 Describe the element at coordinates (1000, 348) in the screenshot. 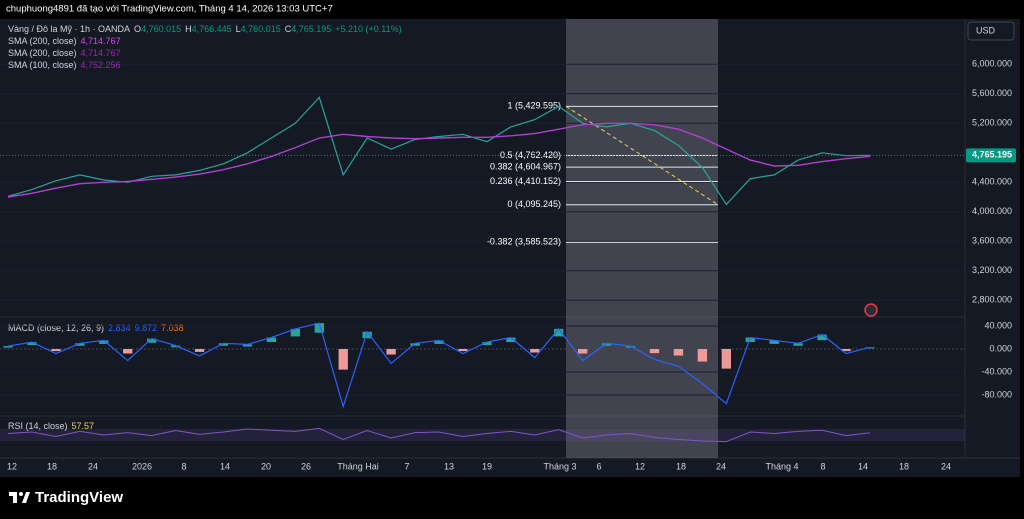

I see `y-tick-label: 0.000` at that location.